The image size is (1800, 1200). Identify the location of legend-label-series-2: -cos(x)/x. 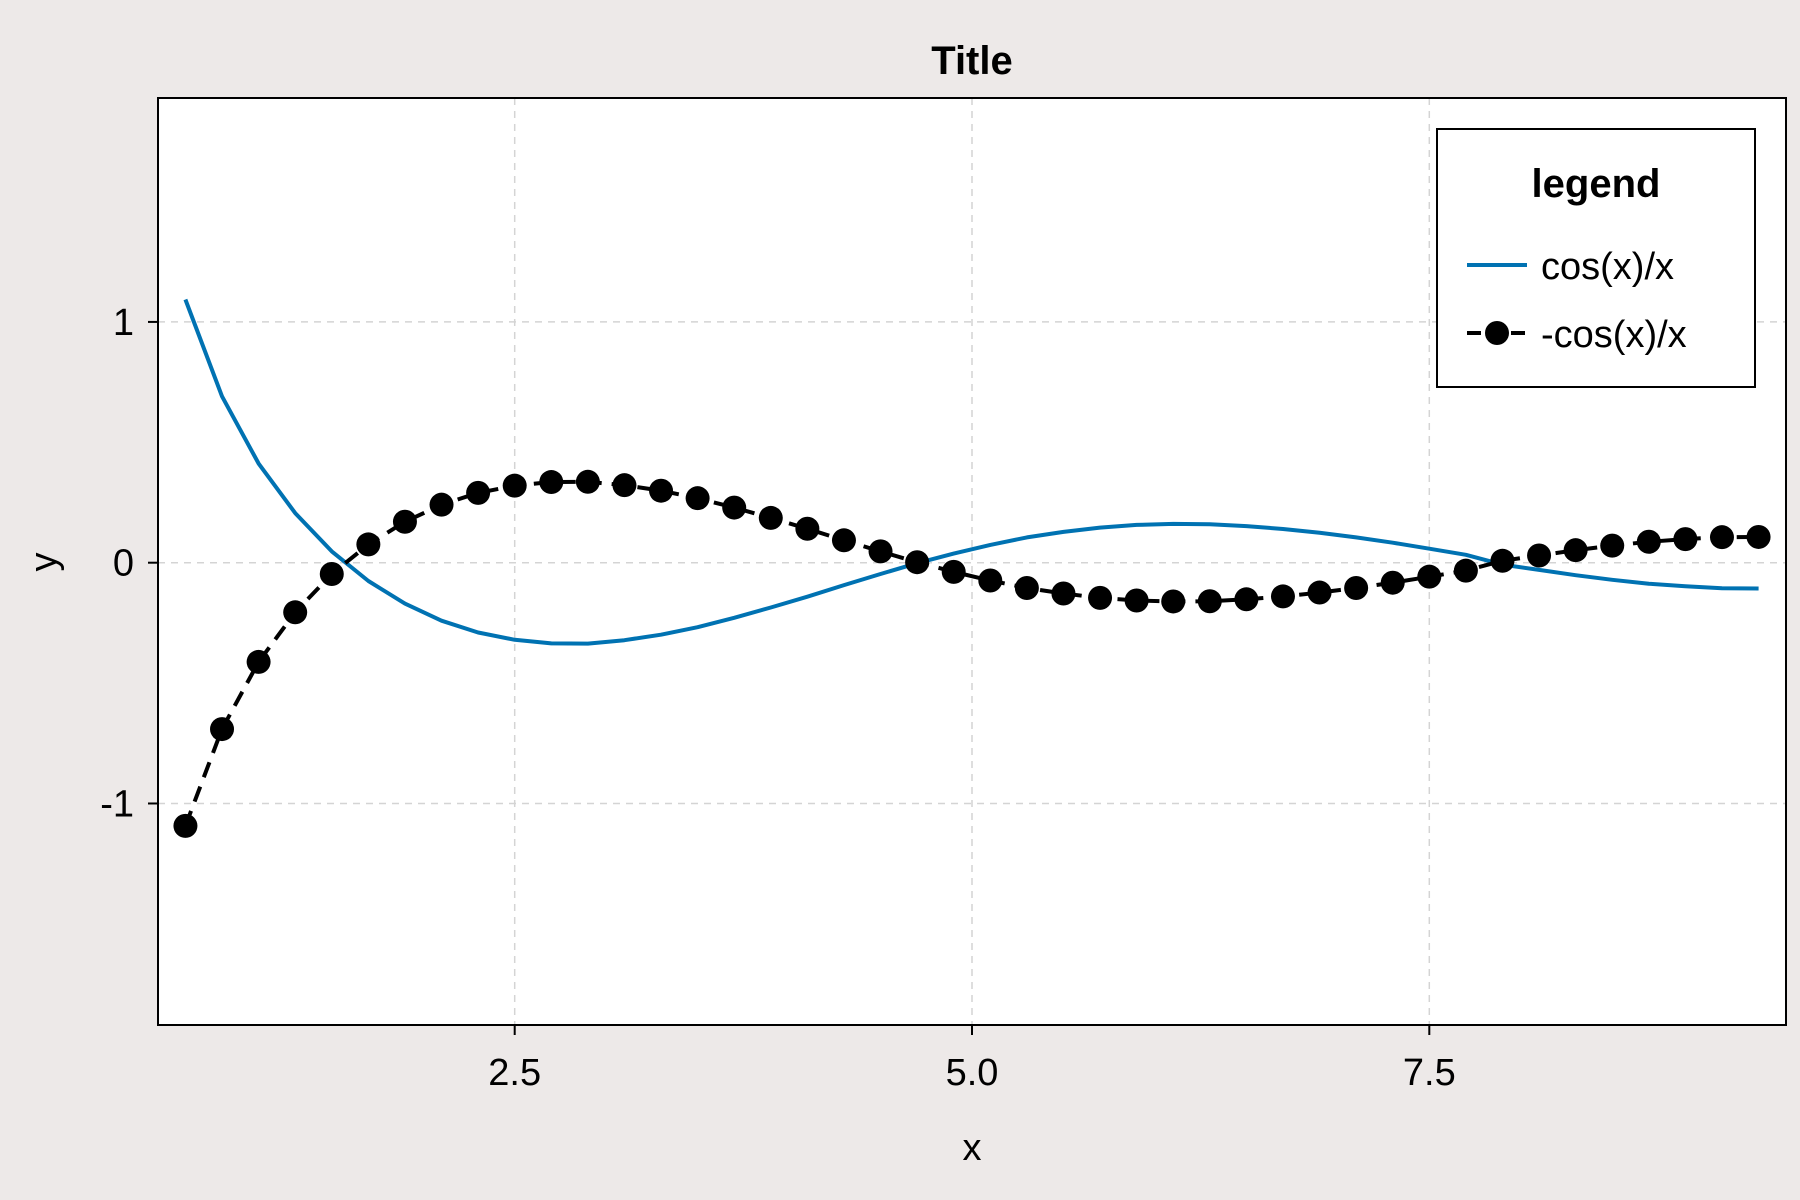
(1614, 335).